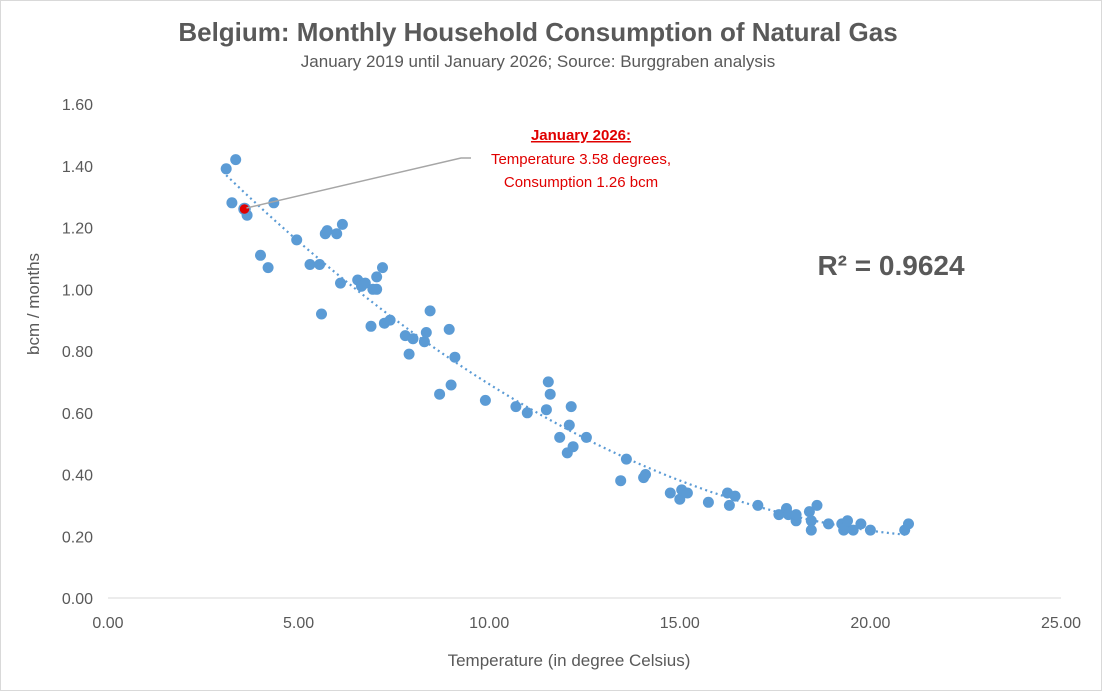 This screenshot has height=692, width=1102. I want to click on y-tick-label: 0.00, so click(77, 599).